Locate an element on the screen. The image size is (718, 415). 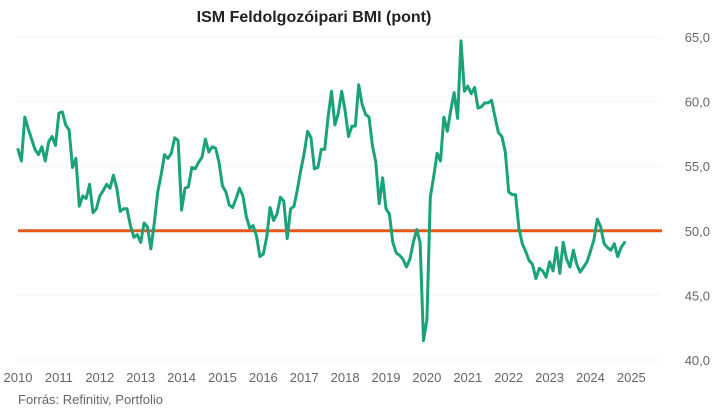
x-tick-label: 2010 is located at coordinates (18, 377).